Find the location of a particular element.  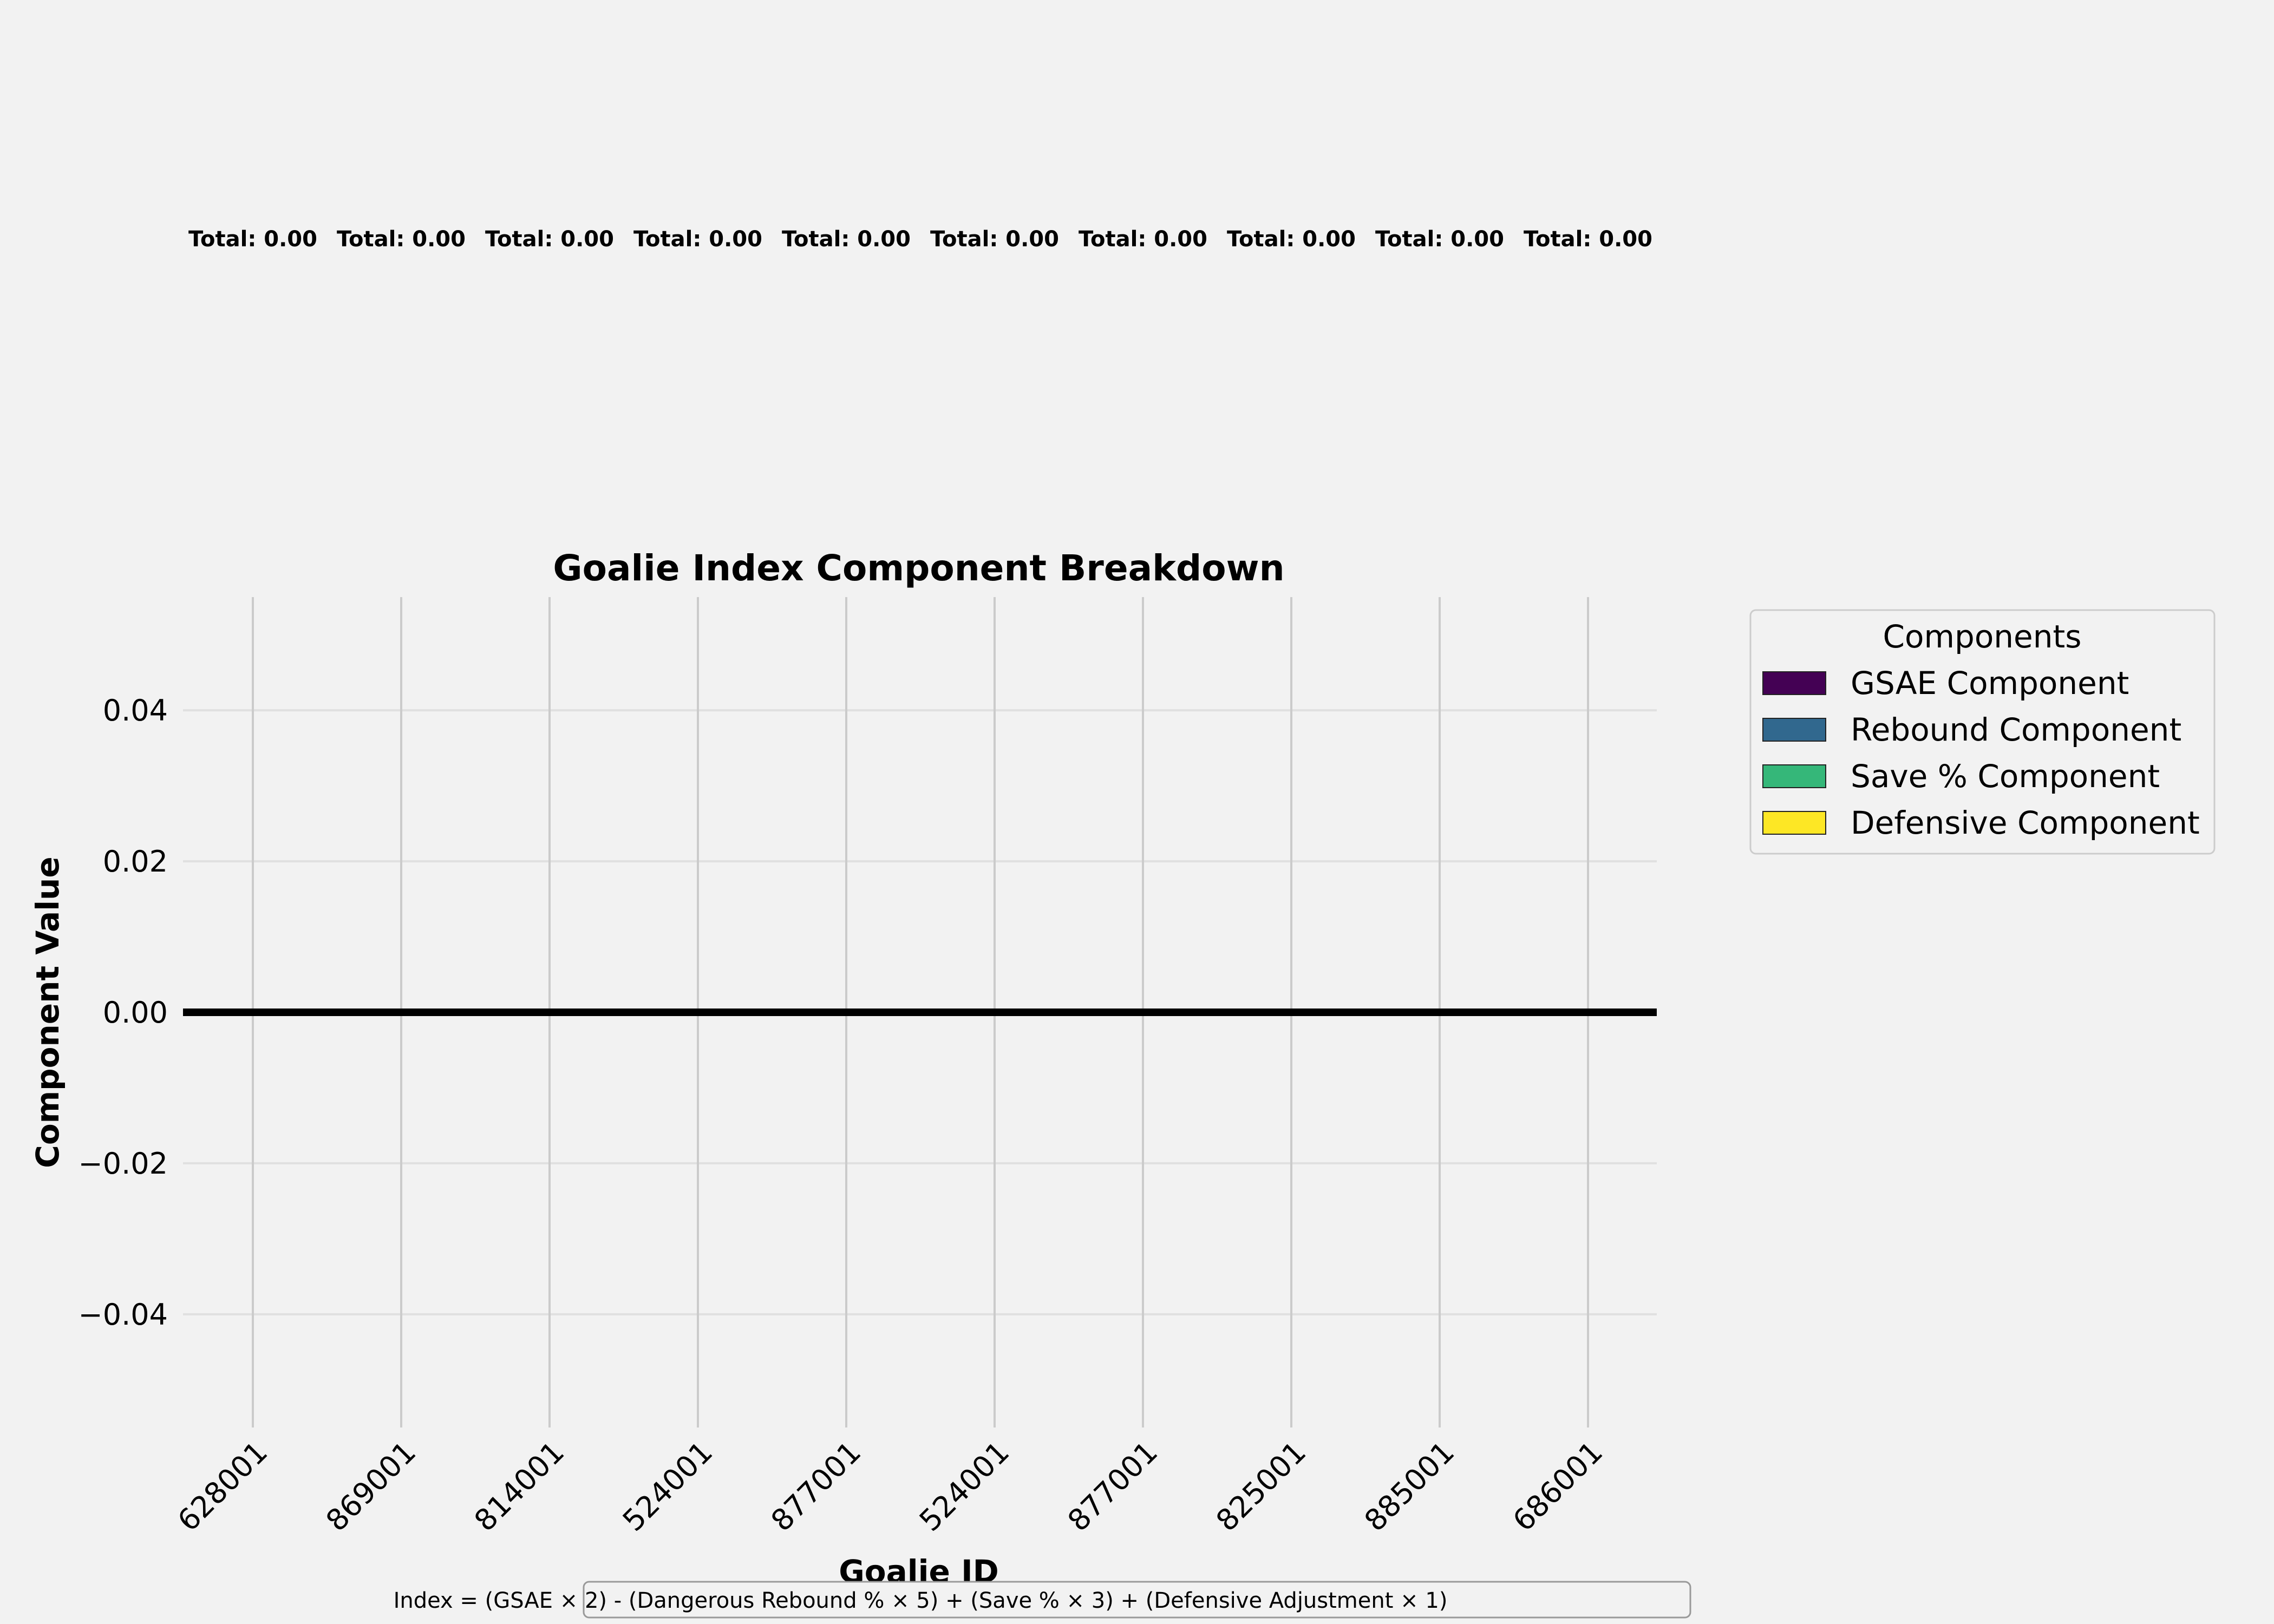

y-tick-label: −0.02 is located at coordinates (124, 1164).